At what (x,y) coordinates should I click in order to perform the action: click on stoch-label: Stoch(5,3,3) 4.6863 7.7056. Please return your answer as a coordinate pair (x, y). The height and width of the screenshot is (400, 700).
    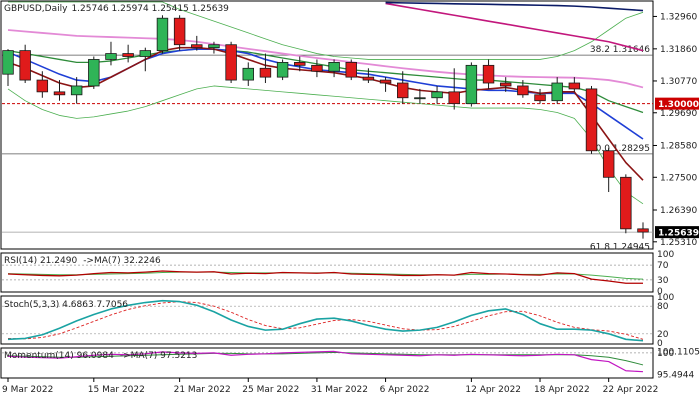
    Looking at the image, I should click on (66, 305).